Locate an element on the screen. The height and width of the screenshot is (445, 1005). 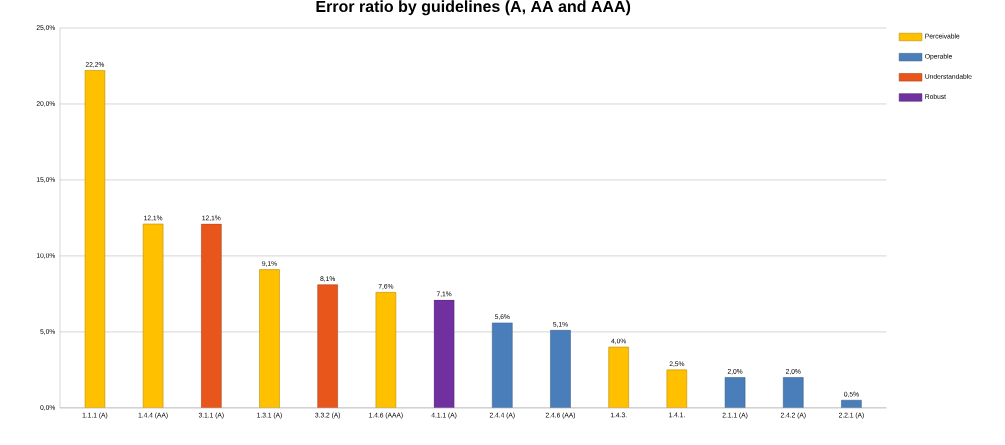
chart-title: Error ratio by guidelines (A, AA and AAA) is located at coordinates (473, 8).